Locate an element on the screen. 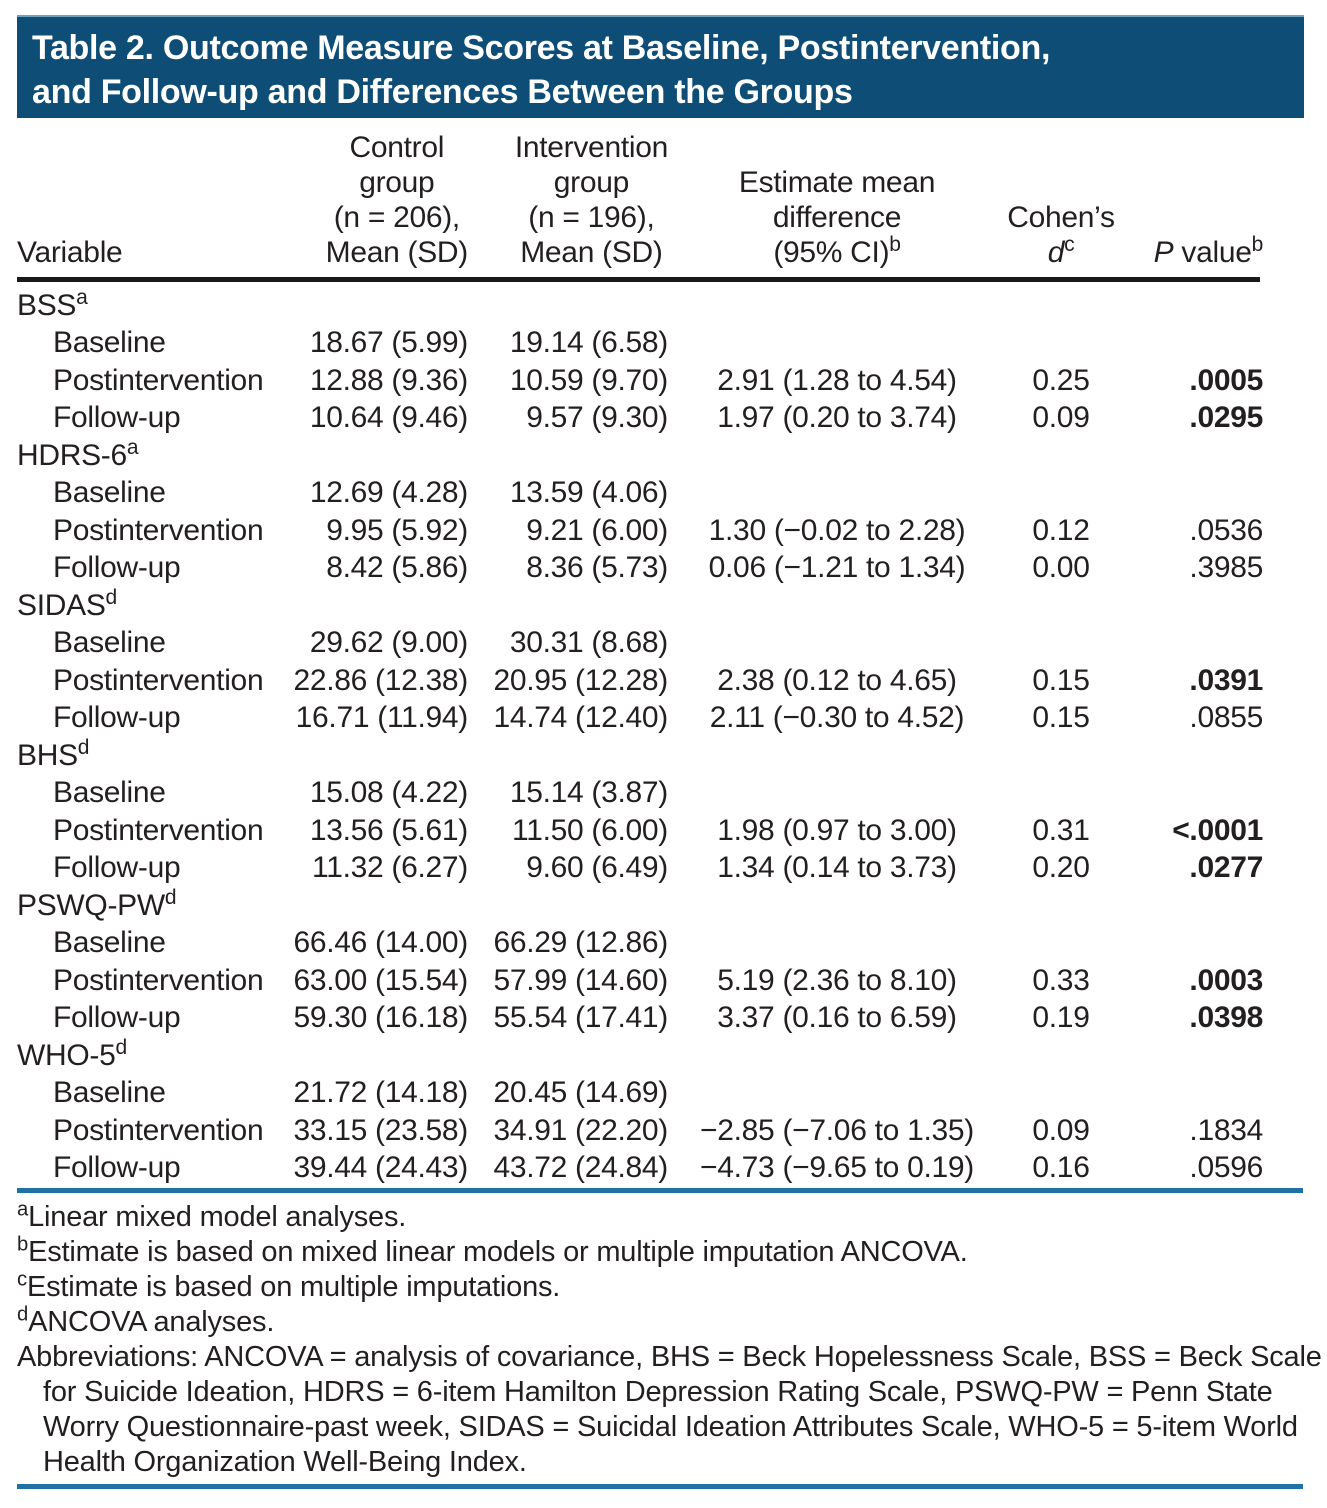 This screenshot has height=1508, width=1327. intervention-mean-cell: 34.91 (22.20) is located at coordinates (580, 1130).